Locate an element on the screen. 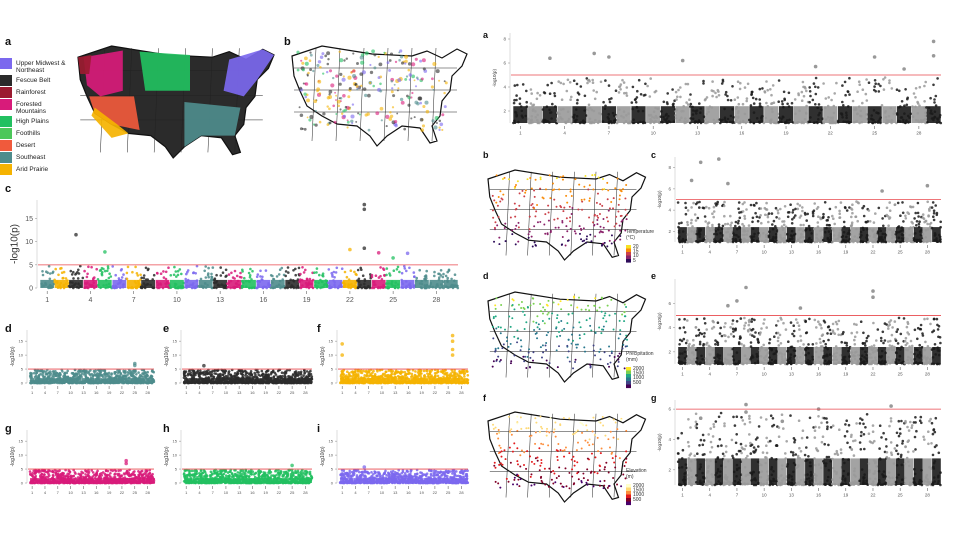 Image resolution: width=960 pixels, height=540 pixels. x-tick-label: 7 is located at coordinates (213, 392).